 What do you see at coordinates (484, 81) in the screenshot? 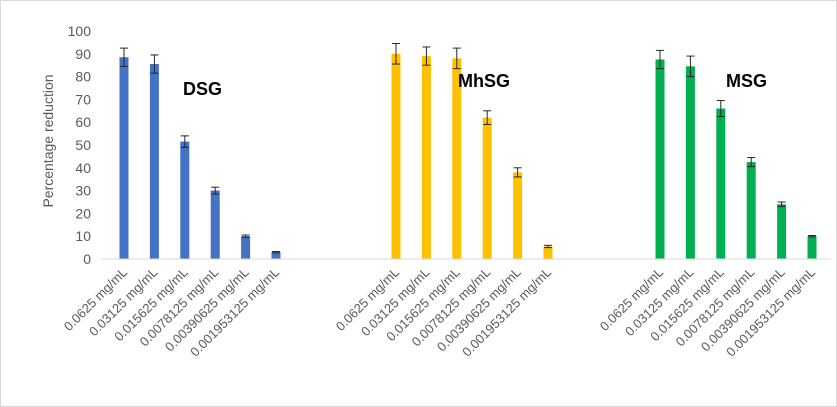
I see `group-label: MhSG` at bounding box center [484, 81].